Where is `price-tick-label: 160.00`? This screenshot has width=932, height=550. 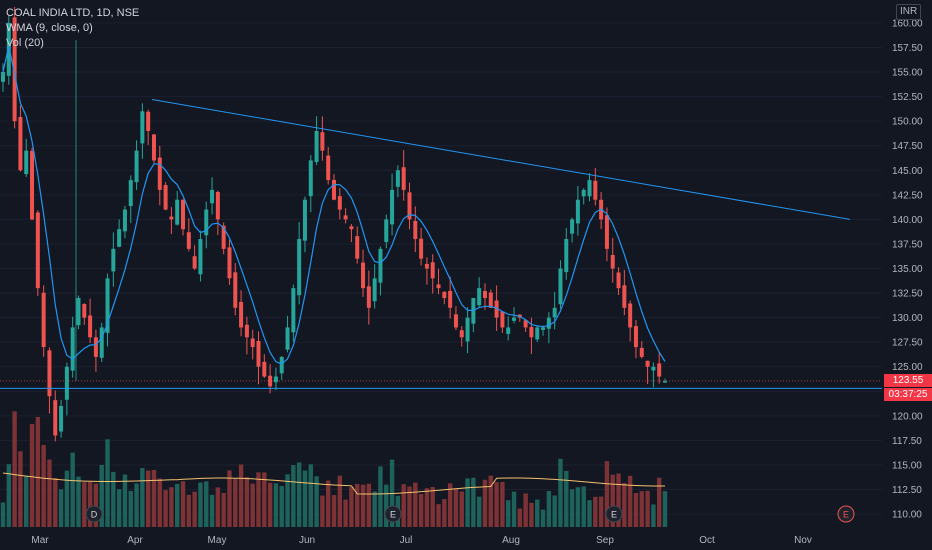
price-tick-label: 160.00 is located at coordinates (907, 23).